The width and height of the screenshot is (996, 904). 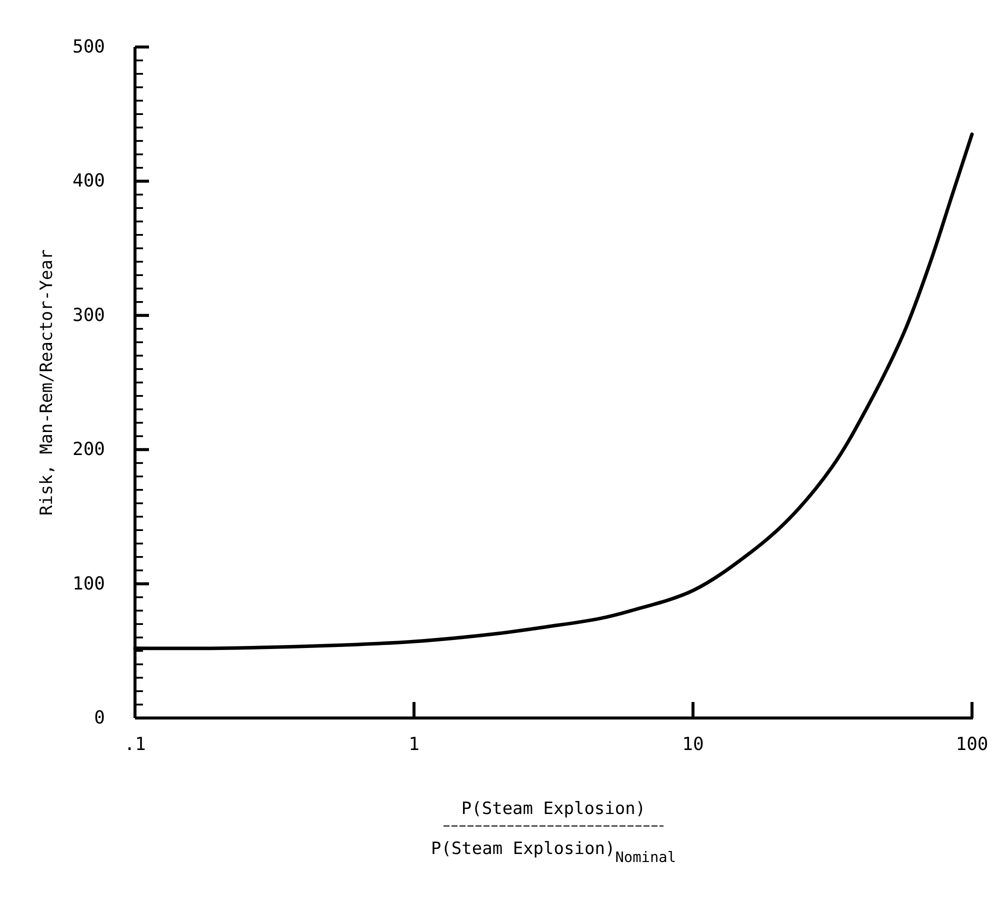 What do you see at coordinates (553, 832) in the screenshot?
I see `x-axis-title: P(Steam Explosion) P(Steam Explosion)$_{Nominal}$` at bounding box center [553, 832].